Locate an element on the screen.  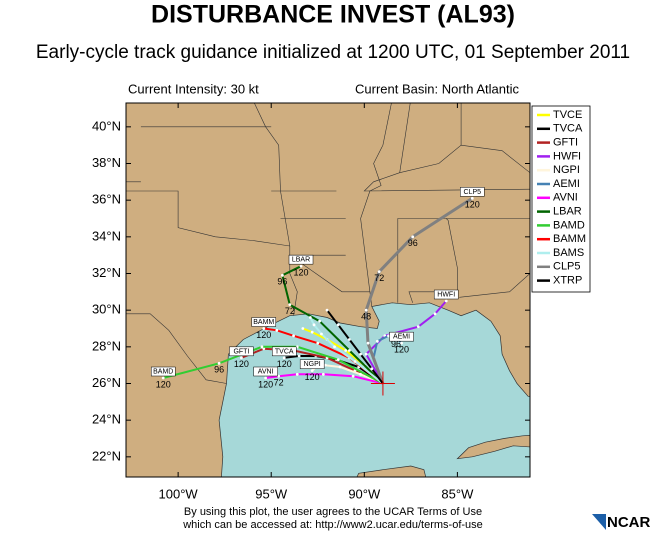
track-name: CLP5 is located at coordinates (473, 192).